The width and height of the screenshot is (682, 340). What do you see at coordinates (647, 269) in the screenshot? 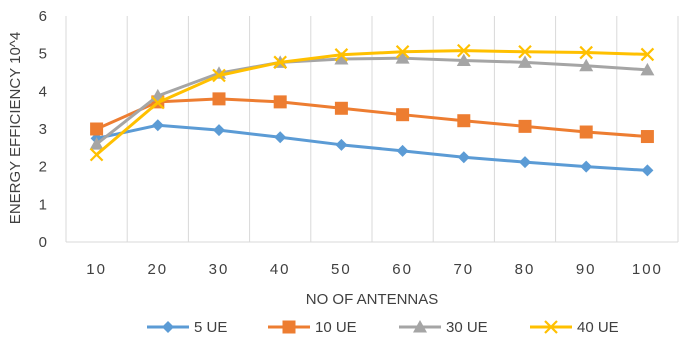
I see `x-tick-label: 100` at bounding box center [647, 269].